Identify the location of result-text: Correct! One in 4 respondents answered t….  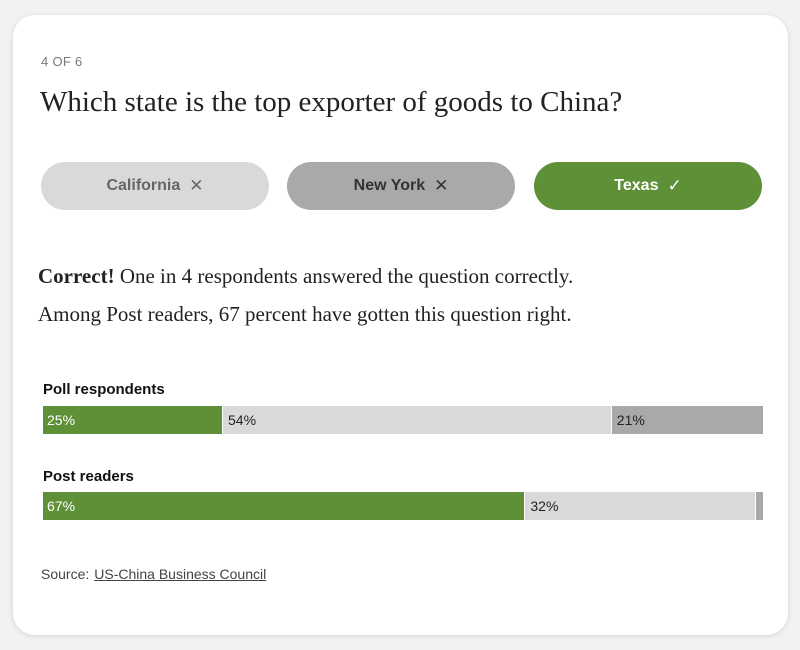
(398, 295).